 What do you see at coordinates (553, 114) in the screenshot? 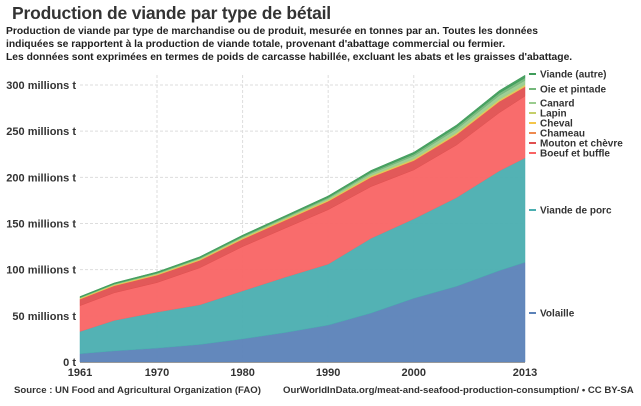
I see `legend-label: Lapin` at bounding box center [553, 114].